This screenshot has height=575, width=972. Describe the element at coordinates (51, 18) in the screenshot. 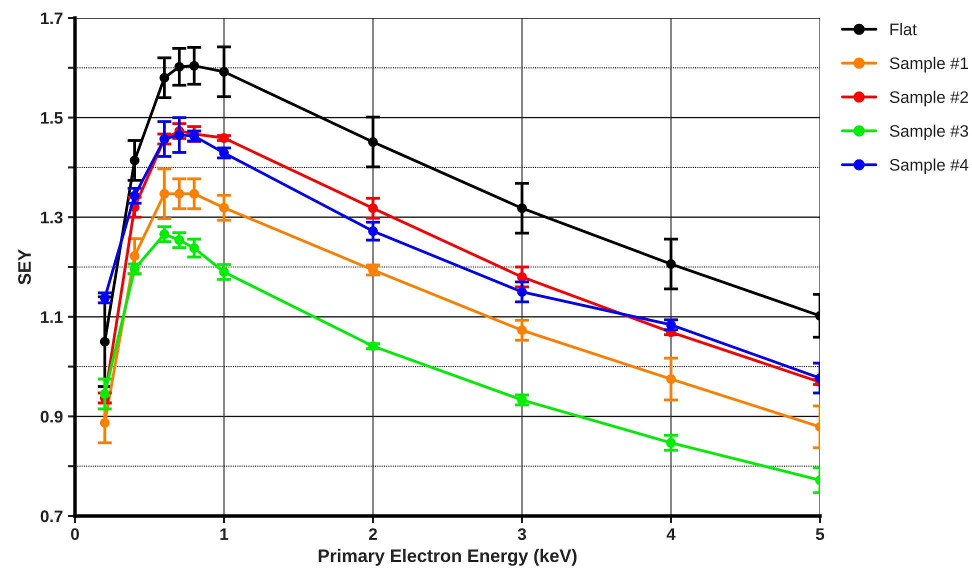

I see `y-tick-label: 1.7` at that location.